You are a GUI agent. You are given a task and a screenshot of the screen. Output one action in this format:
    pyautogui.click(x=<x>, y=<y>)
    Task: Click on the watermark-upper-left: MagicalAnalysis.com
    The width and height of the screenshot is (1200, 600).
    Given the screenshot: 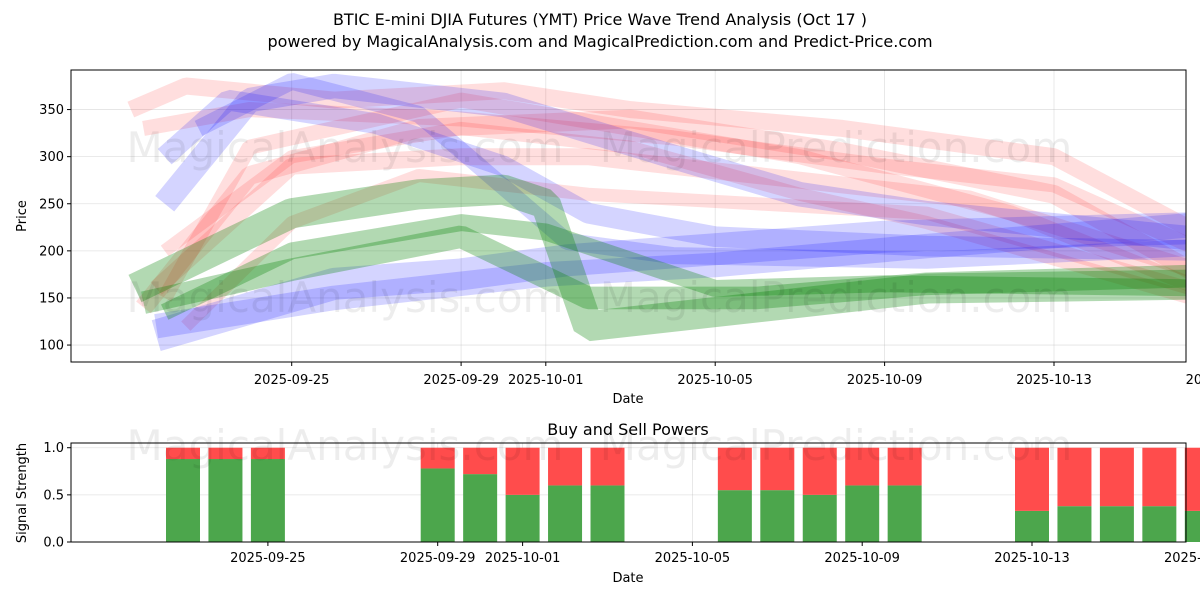 What is the action you would take?
    pyautogui.click(x=345, y=147)
    